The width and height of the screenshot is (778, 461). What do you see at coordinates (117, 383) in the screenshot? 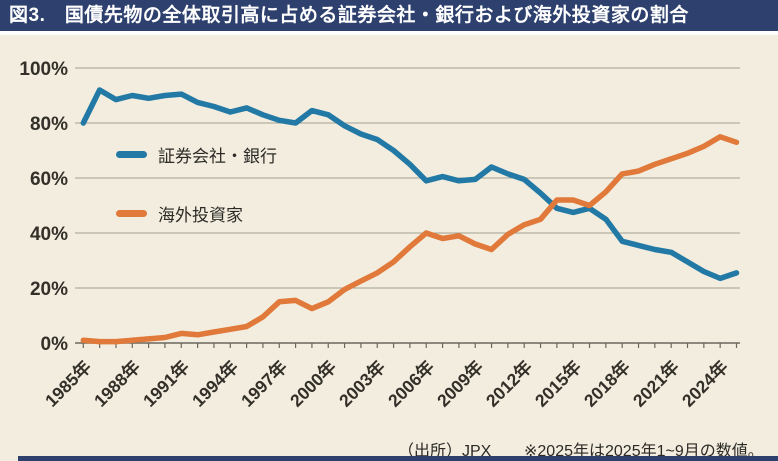
I see `x-tick-label: 1988年` at bounding box center [117, 383].